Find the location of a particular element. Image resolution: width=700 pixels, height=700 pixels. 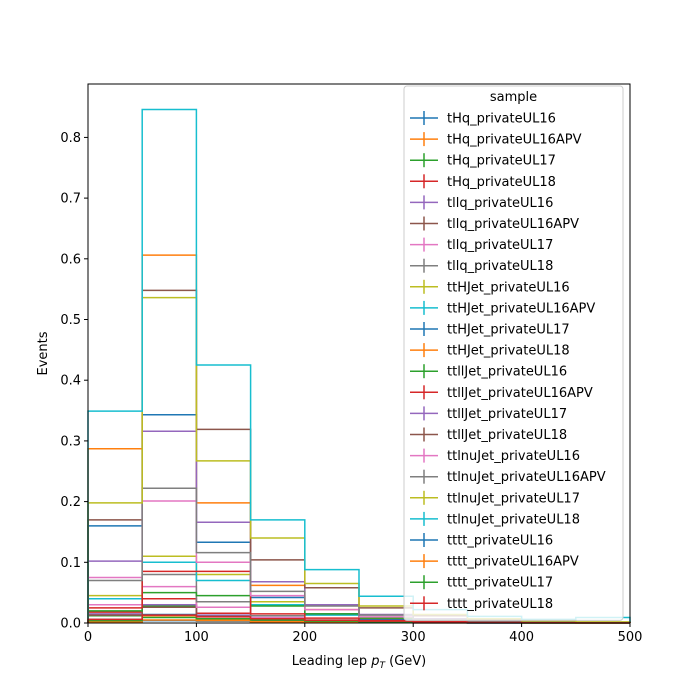

legend-label: ttHJet_privateUL17 is located at coordinates (508, 330).